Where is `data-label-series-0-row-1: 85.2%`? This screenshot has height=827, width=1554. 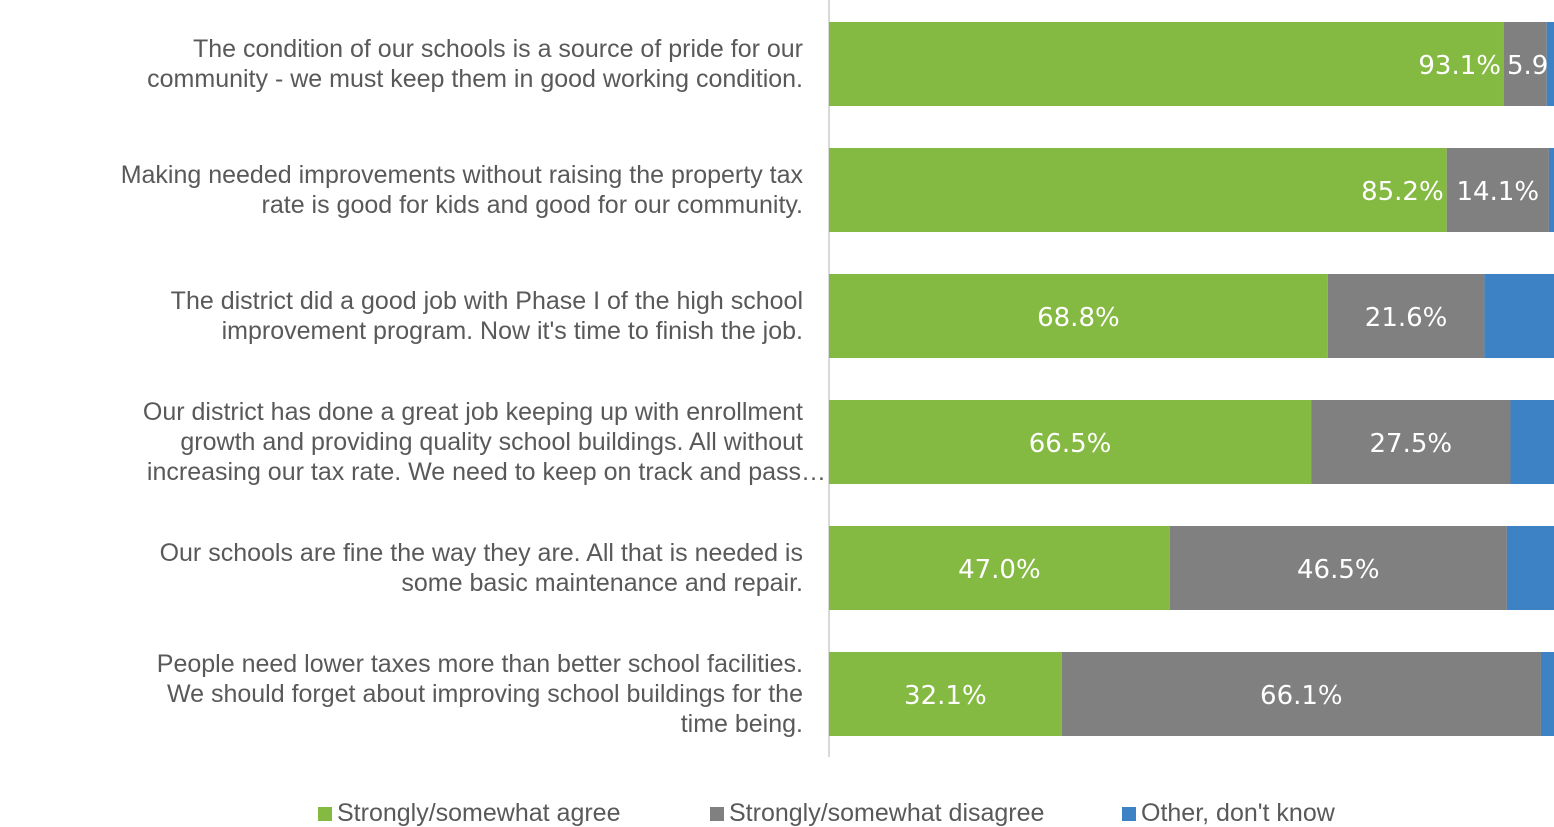
data-label-series-0-row-1: 85.2% is located at coordinates (1402, 192).